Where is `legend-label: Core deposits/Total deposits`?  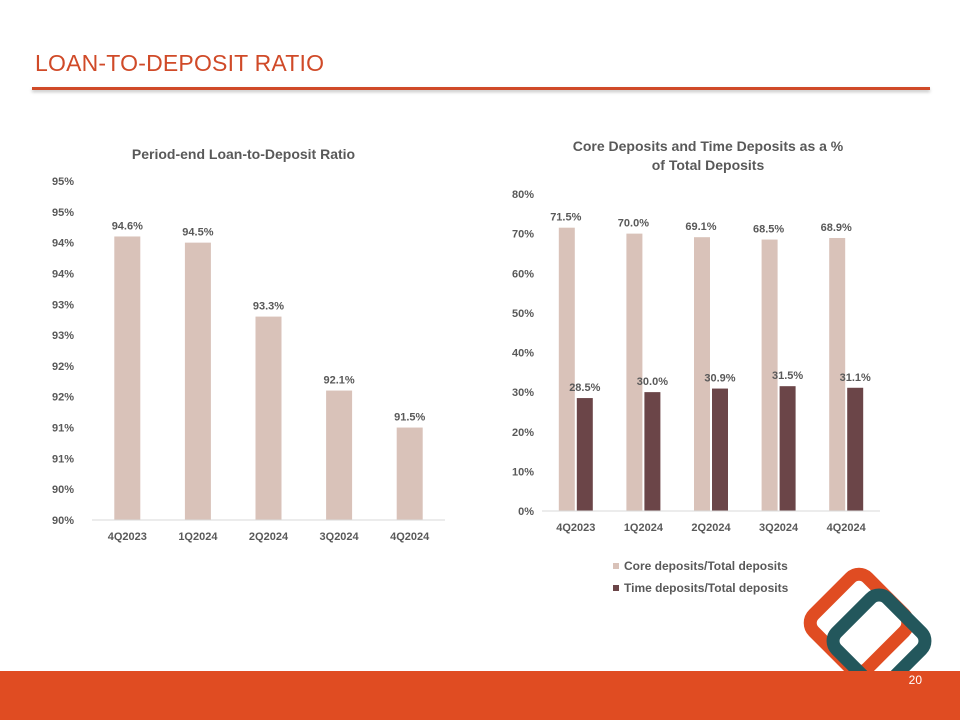 legend-label: Core deposits/Total deposits is located at coordinates (706, 566).